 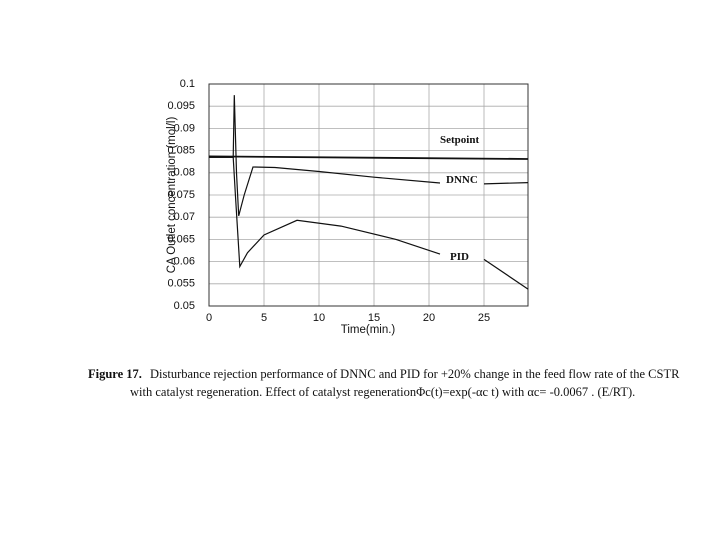 I want to click on y-tick-label: 0.095, so click(x=181, y=106).